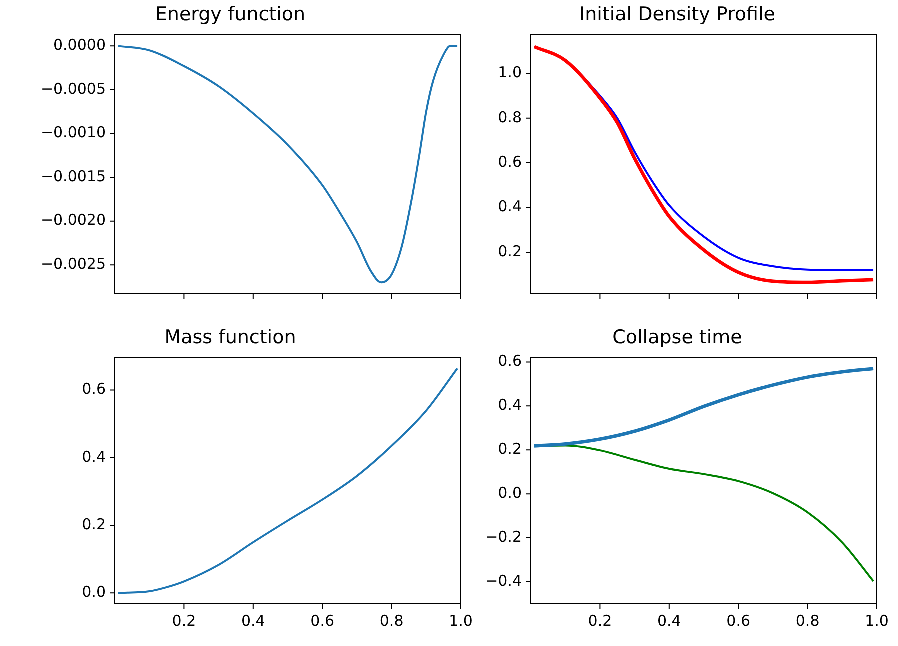 The image size is (898, 646). What do you see at coordinates (80, 45) in the screenshot?
I see `y-tick-label: 0.0000` at bounding box center [80, 45].